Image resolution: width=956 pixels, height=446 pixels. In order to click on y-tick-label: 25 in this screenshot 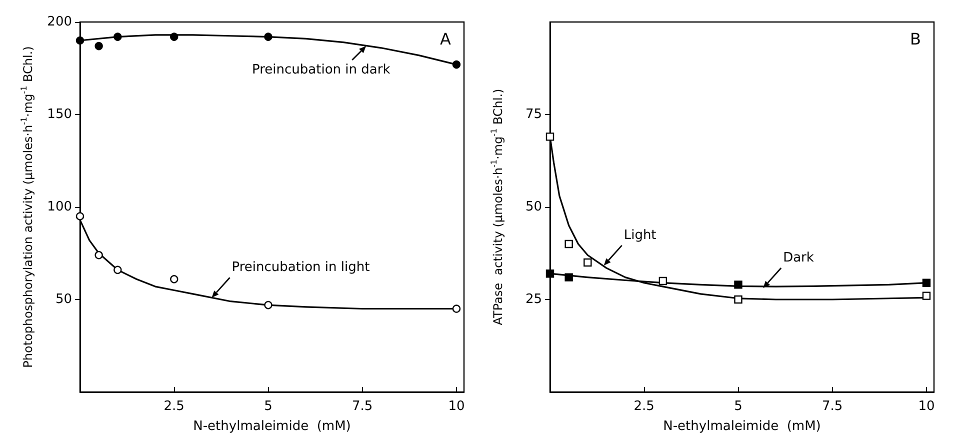, I will do `click(533, 299)`.